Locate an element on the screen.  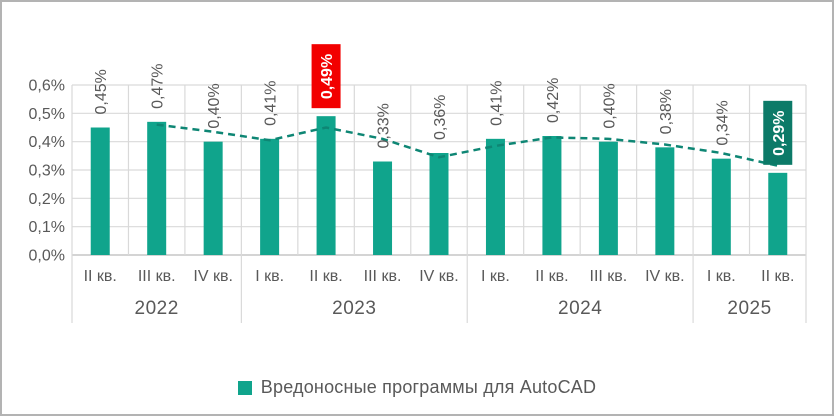
data-label: 0,34% is located at coordinates (722, 122).